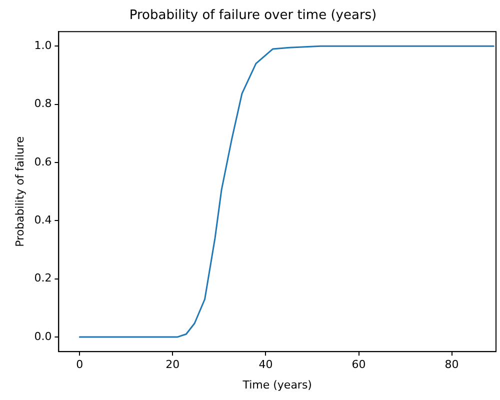  What do you see at coordinates (43, 278) in the screenshot?
I see `y-tick-label: 0.2` at bounding box center [43, 278].